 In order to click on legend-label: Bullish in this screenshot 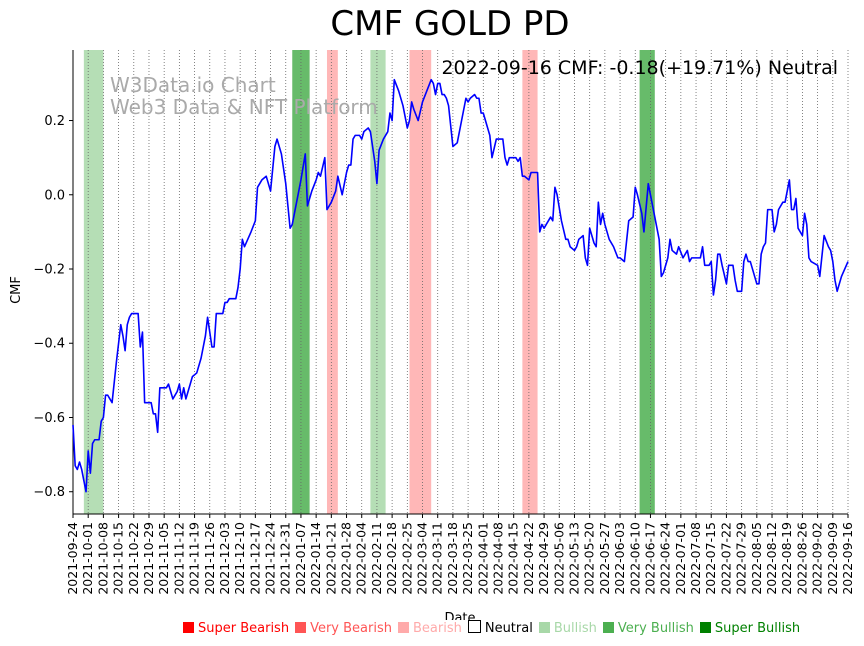, I will do `click(575, 628)`.